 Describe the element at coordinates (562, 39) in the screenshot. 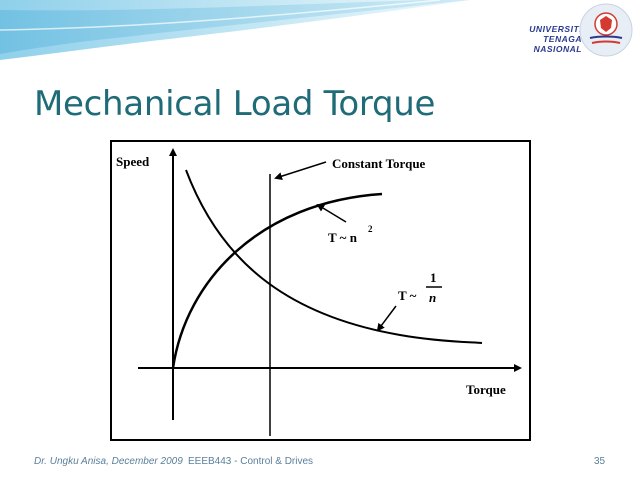

I see `logo-line-2: TENAGA` at that location.